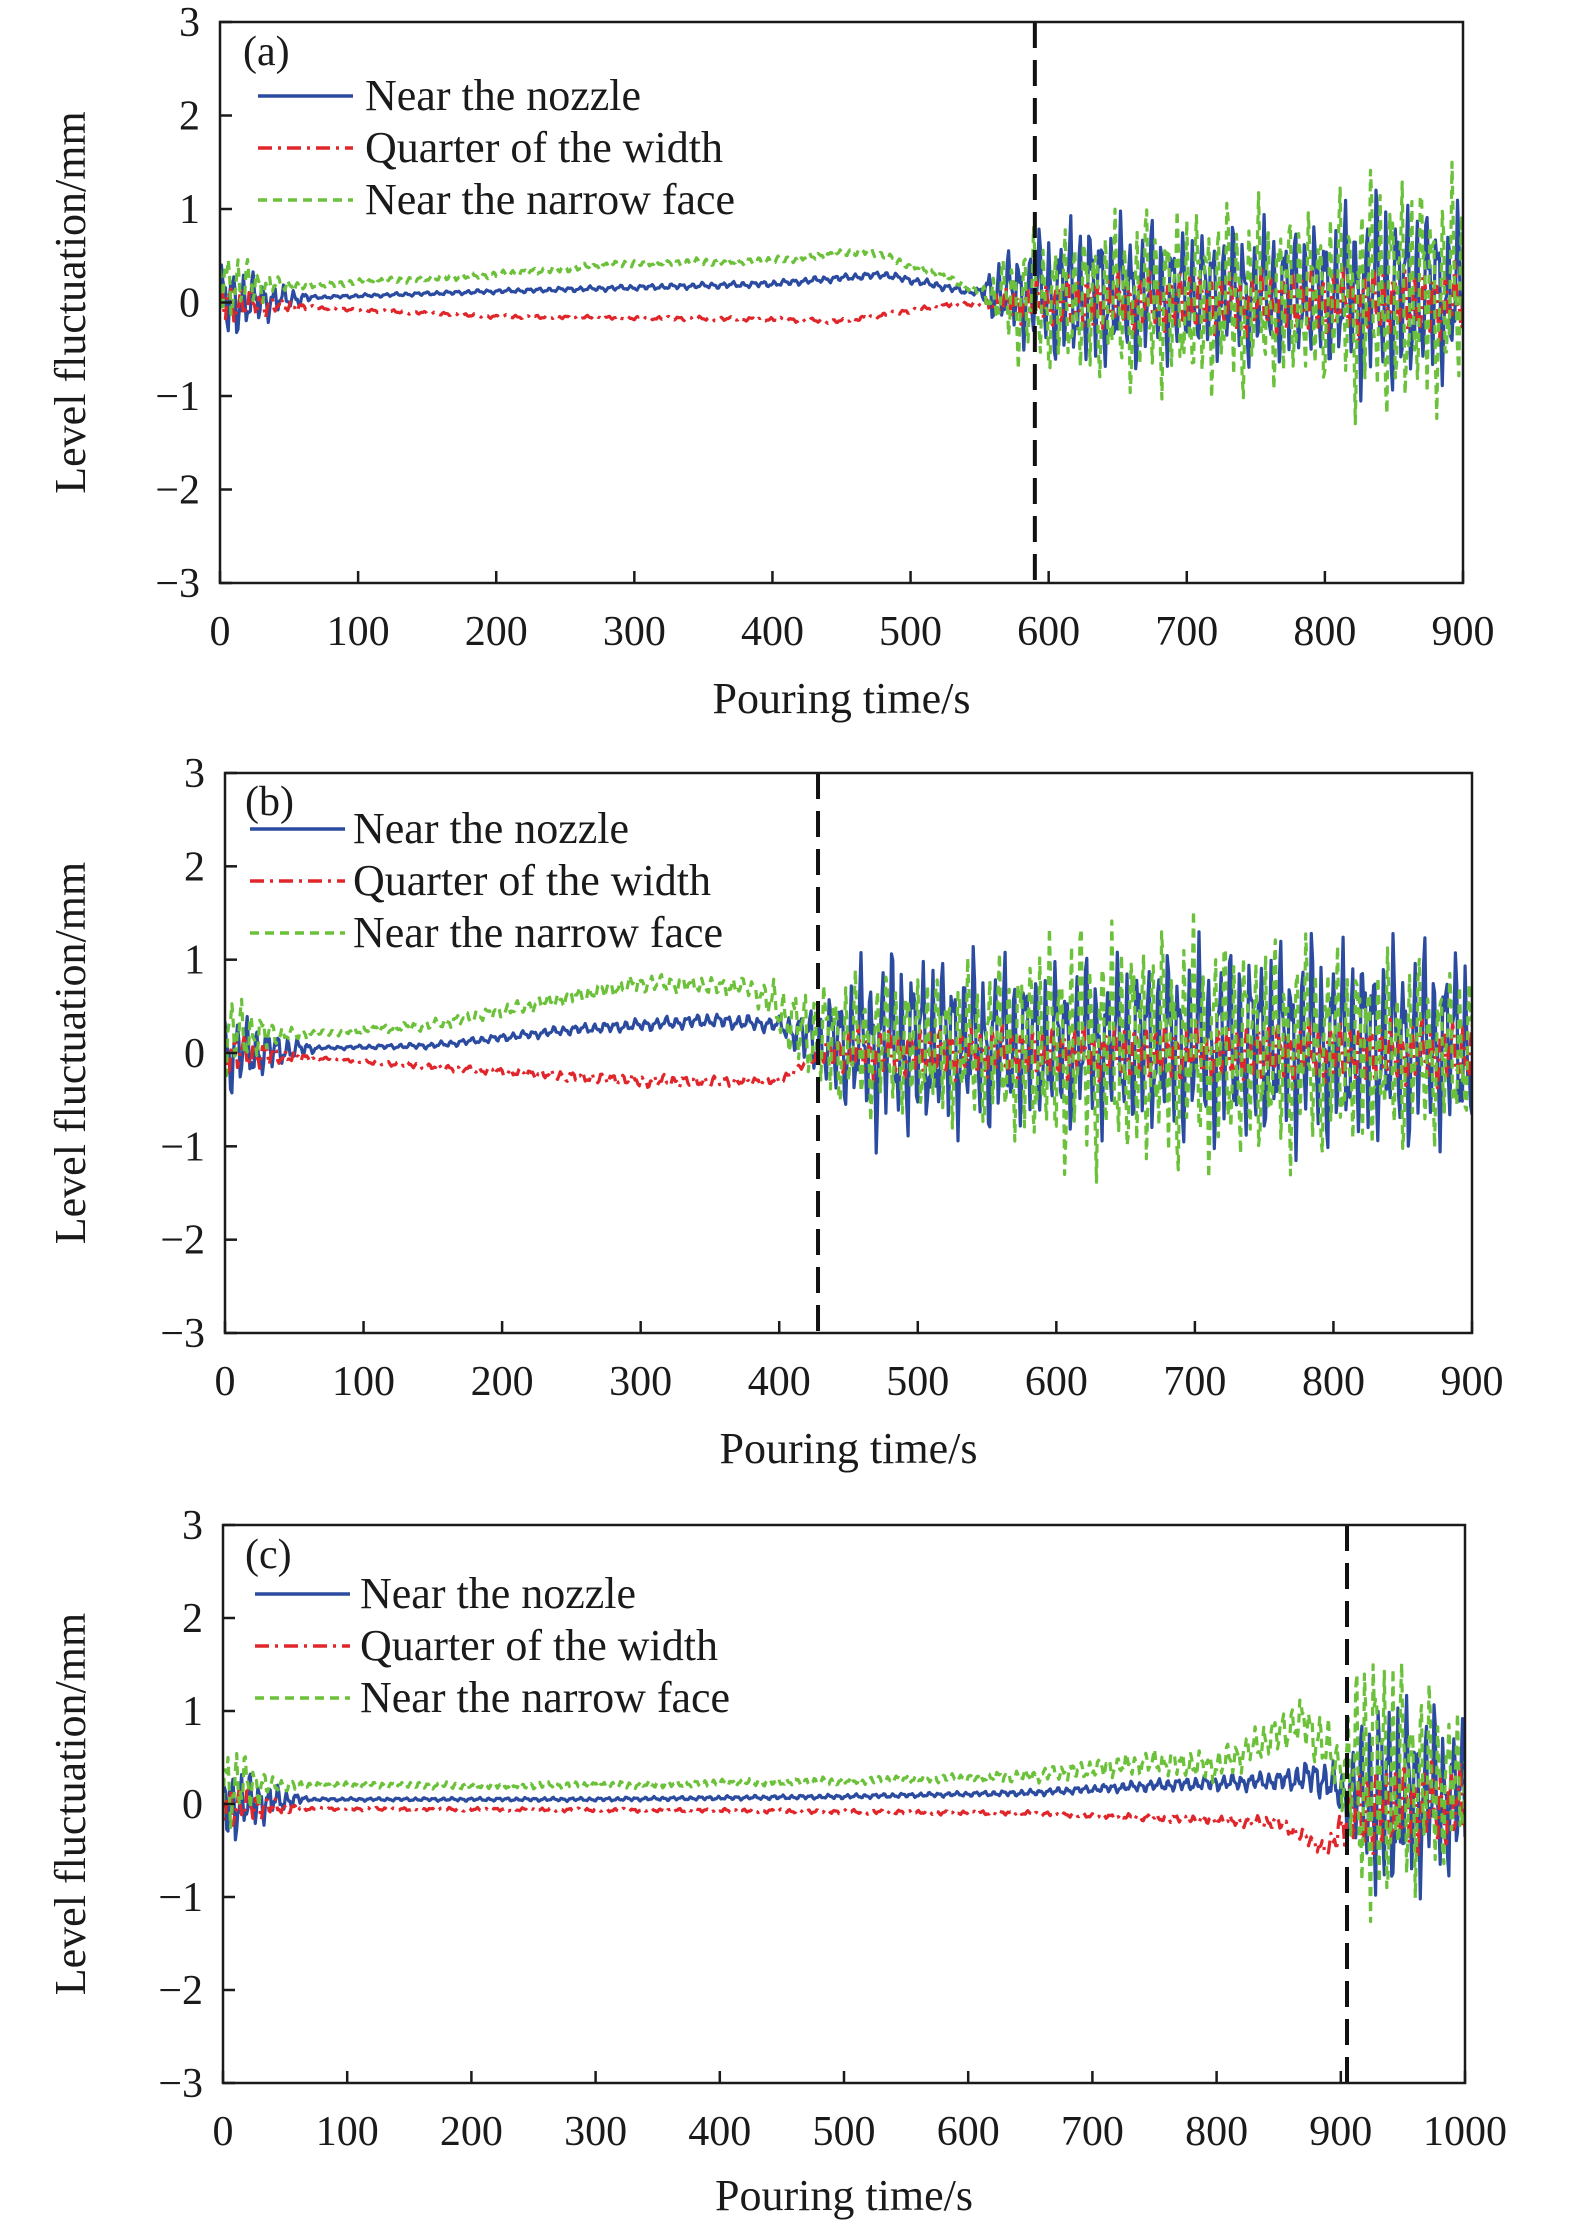 The height and width of the screenshot is (2231, 1575). Describe the element at coordinates (1465, 2132) in the screenshot. I see `x-tick-label: 1000` at that location.